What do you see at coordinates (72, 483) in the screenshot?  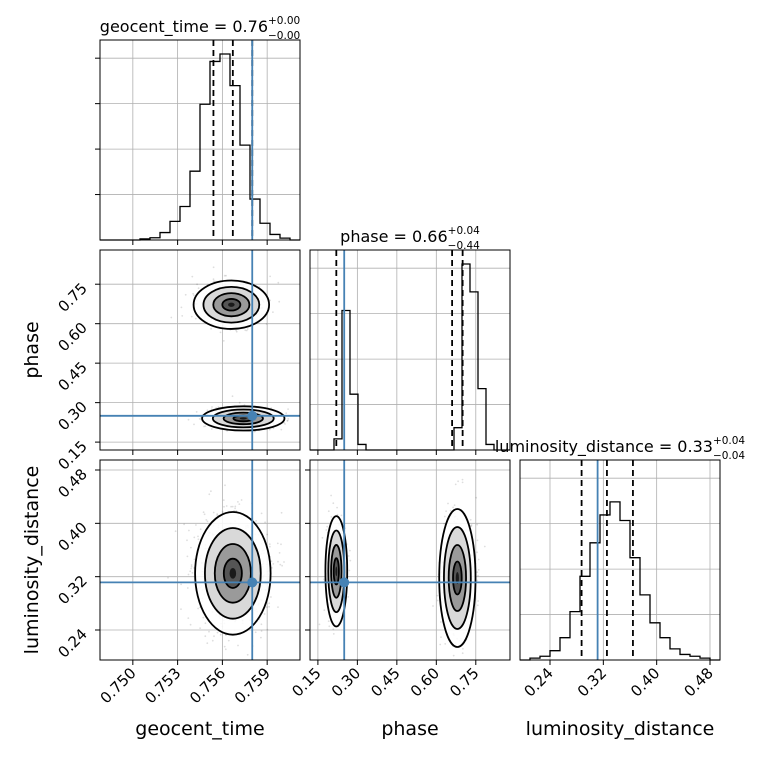 I see `y-tick-label: 0.48` at bounding box center [72, 483].